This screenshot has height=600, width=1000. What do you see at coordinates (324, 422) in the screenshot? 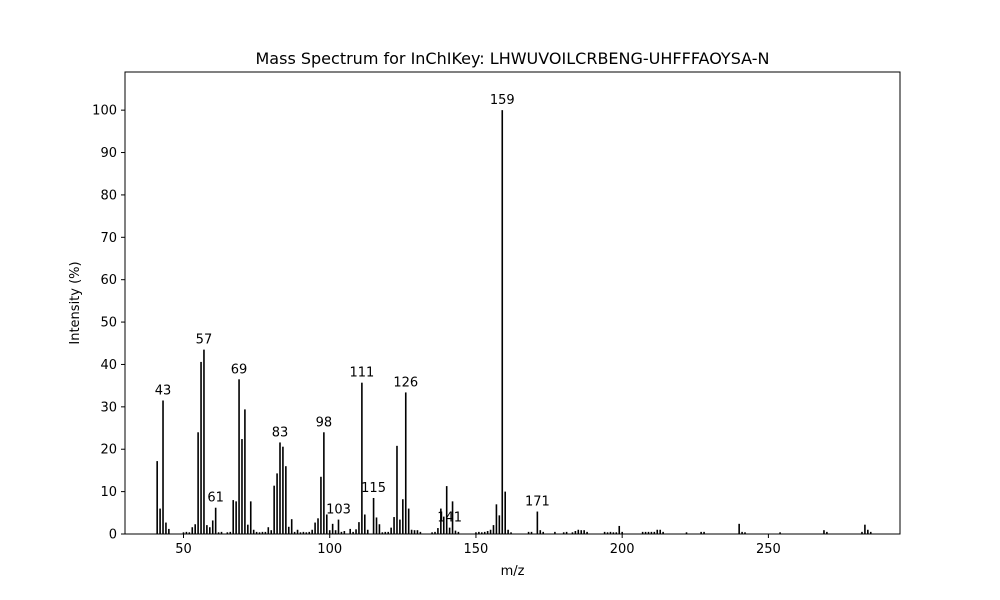
I see `peak-label: 98` at bounding box center [324, 422].